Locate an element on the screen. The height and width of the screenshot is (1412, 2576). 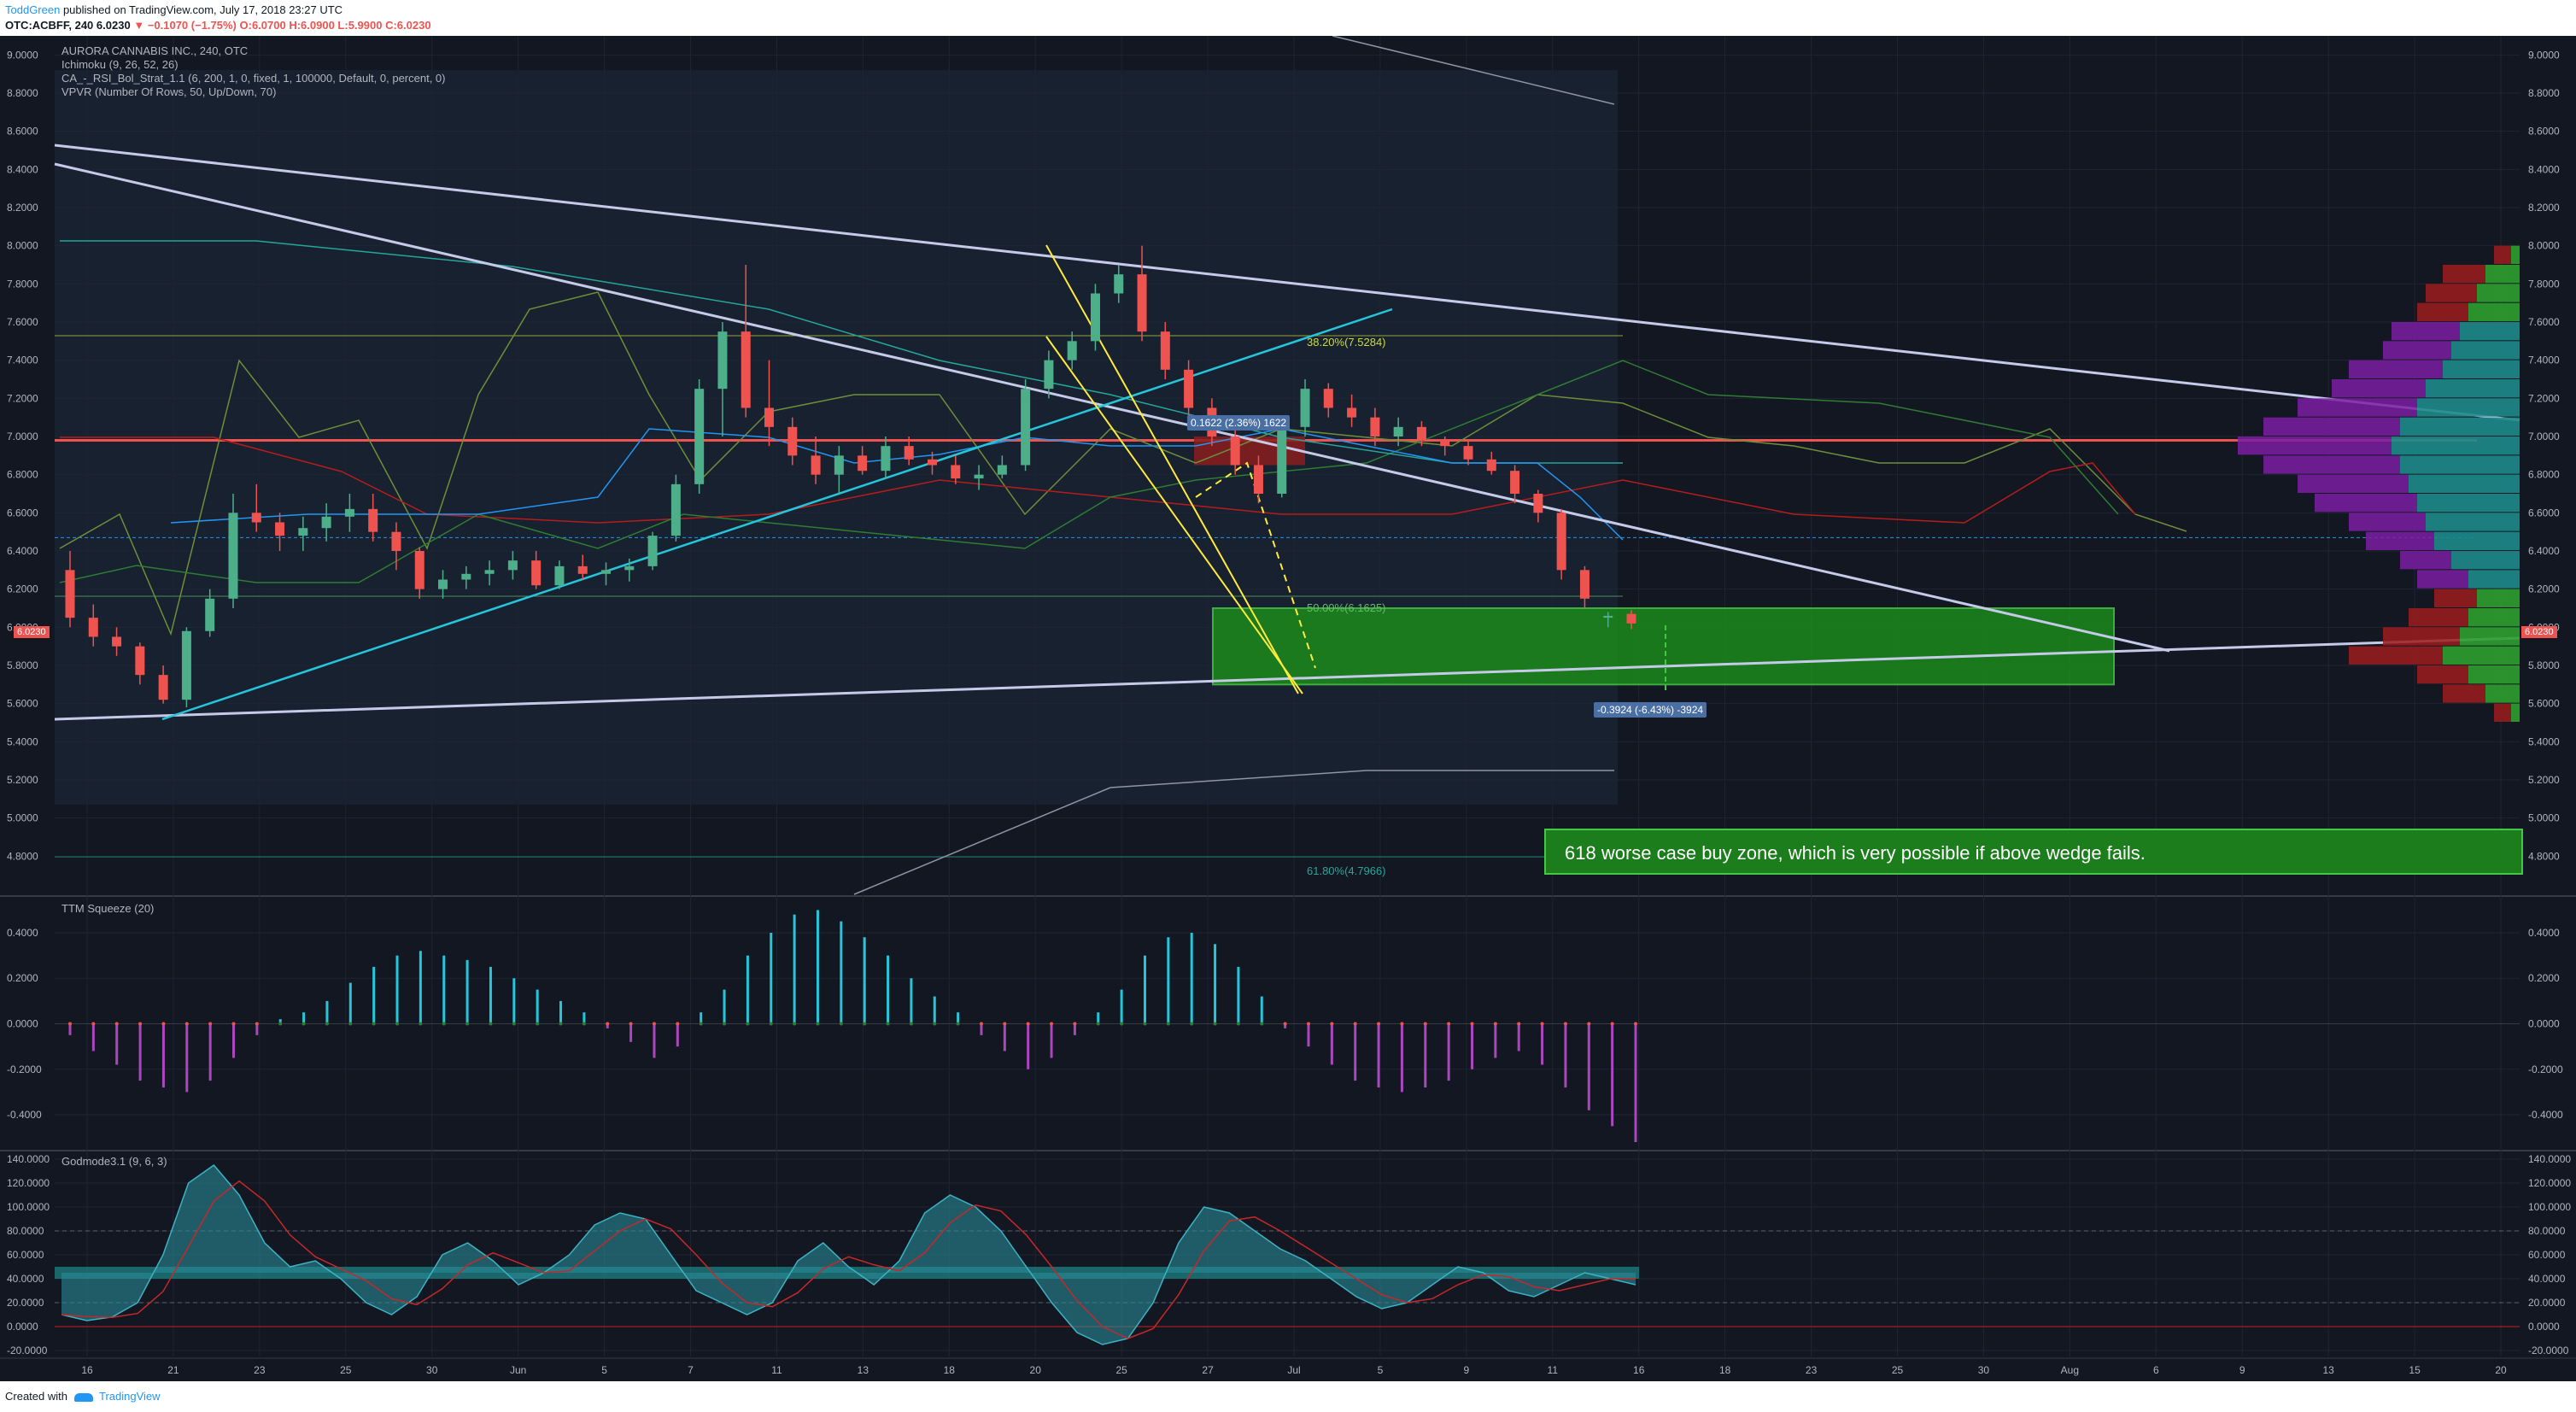
x-tick-label: 15 is located at coordinates (2415, 1370).